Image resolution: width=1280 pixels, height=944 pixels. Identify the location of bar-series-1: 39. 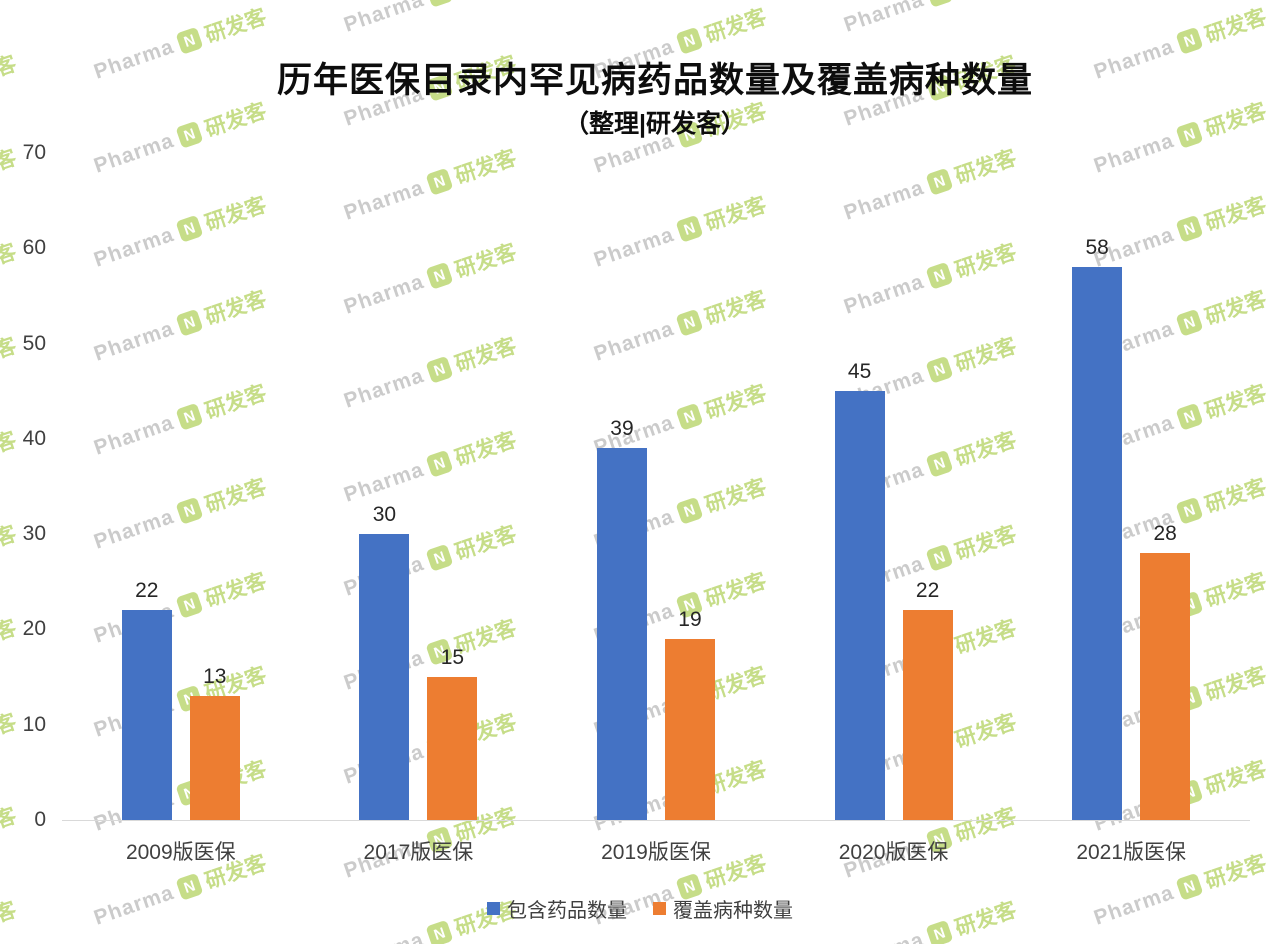
(621, 618).